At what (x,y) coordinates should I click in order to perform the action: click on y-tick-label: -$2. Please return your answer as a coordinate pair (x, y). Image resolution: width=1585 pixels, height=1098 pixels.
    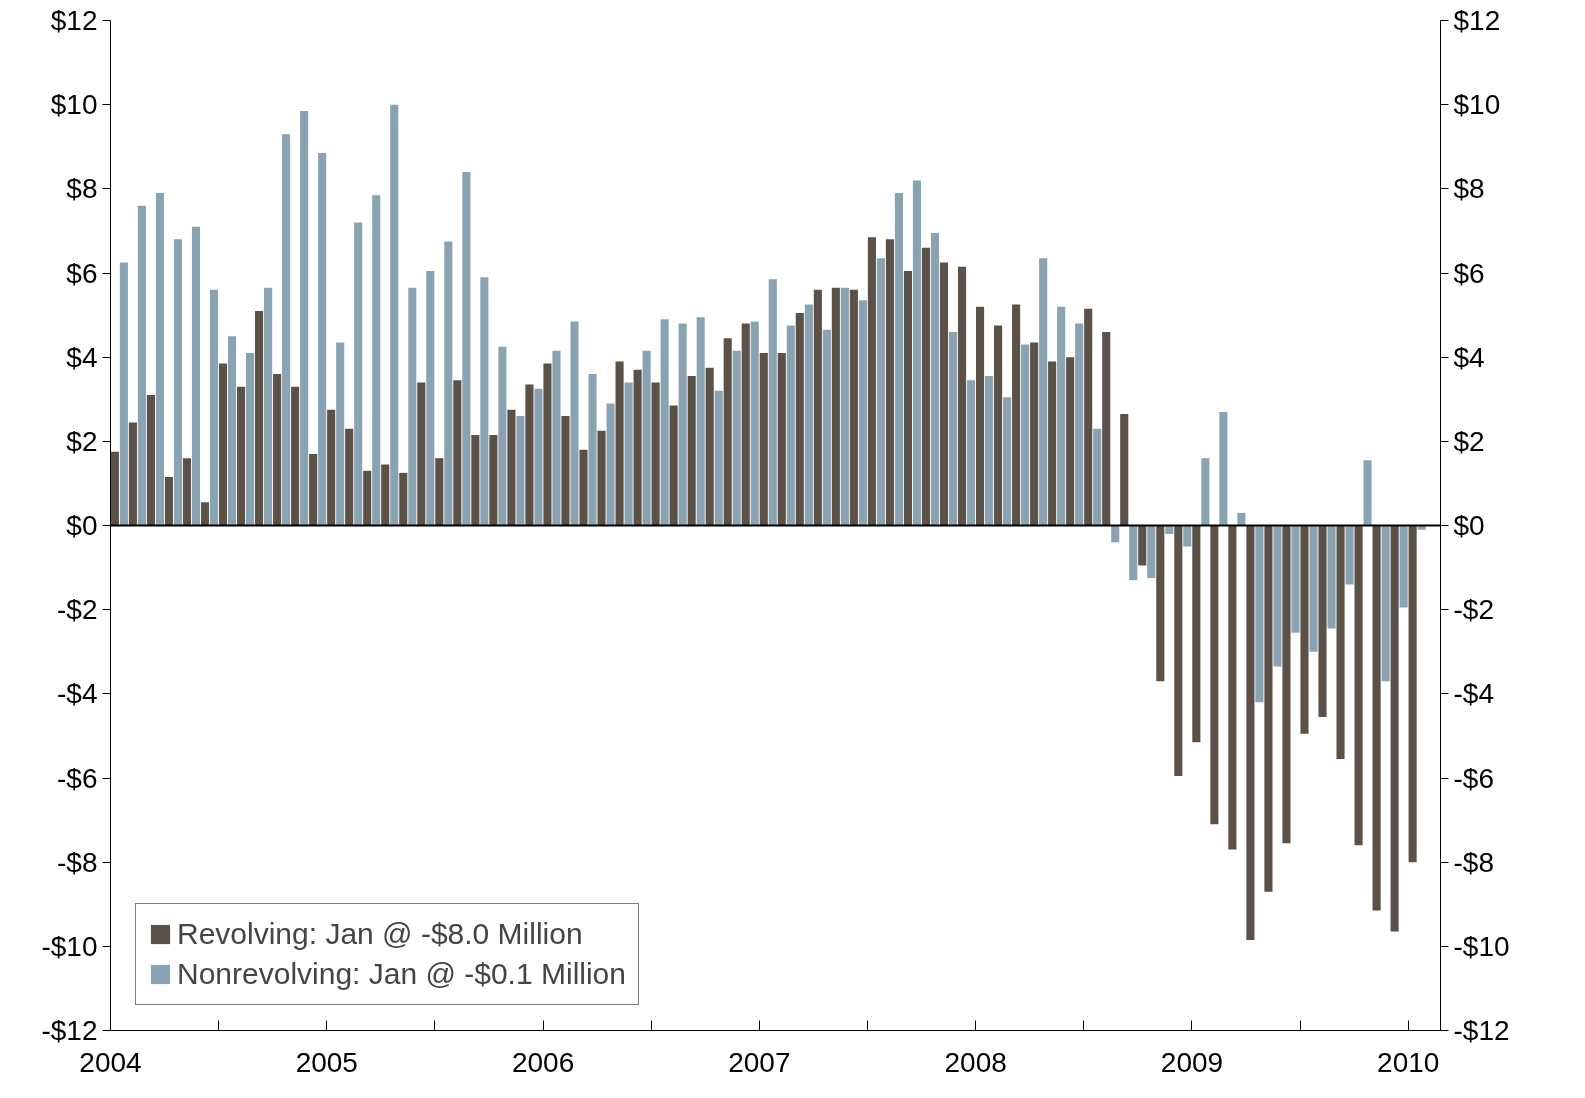
    Looking at the image, I should click on (77, 610).